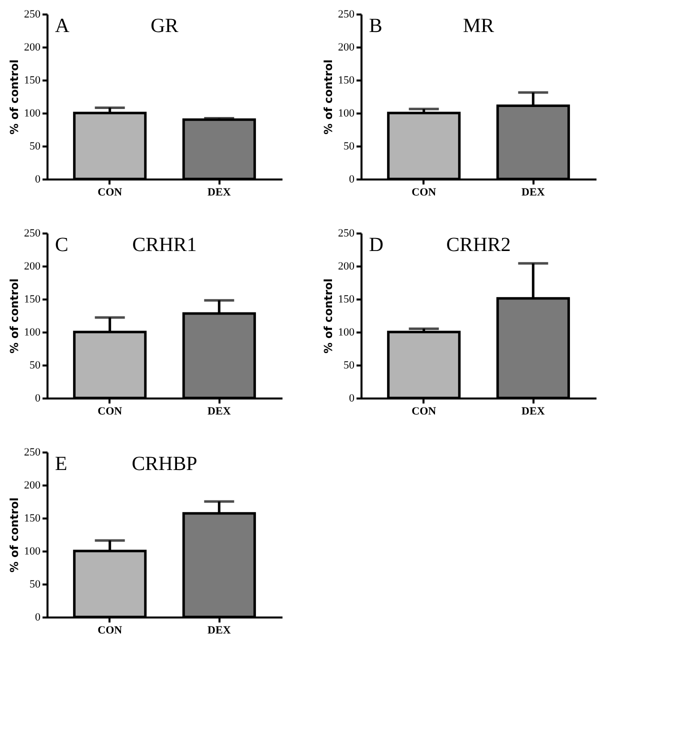  Describe the element at coordinates (165, 464) in the screenshot. I see `chart-title: CRHBP` at that location.